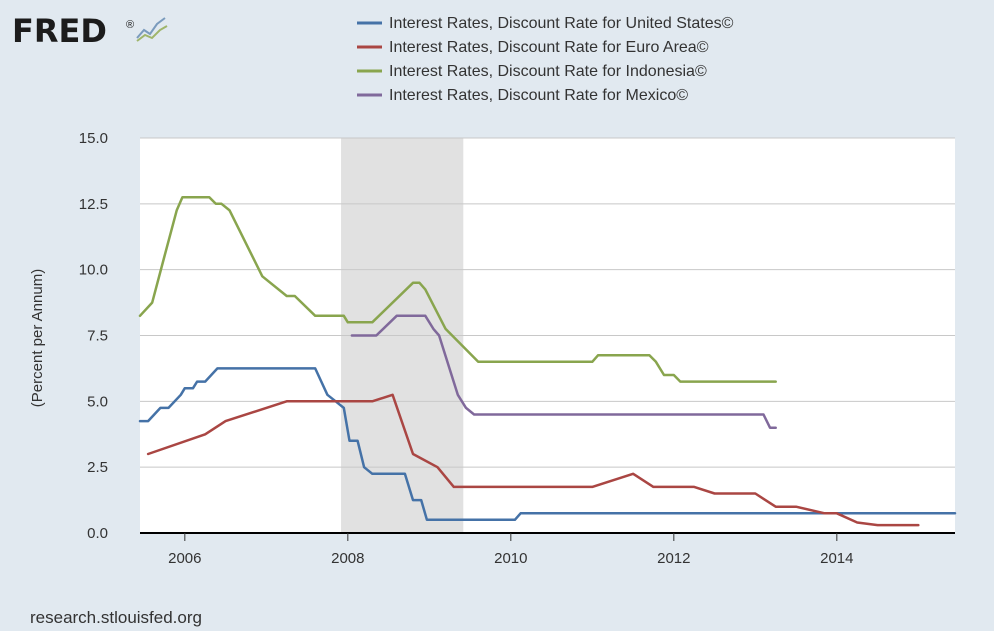 The image size is (994, 631). I want to click on x-axis-ticks: 2006 2008 2010 2012 2014, so click(511, 550).